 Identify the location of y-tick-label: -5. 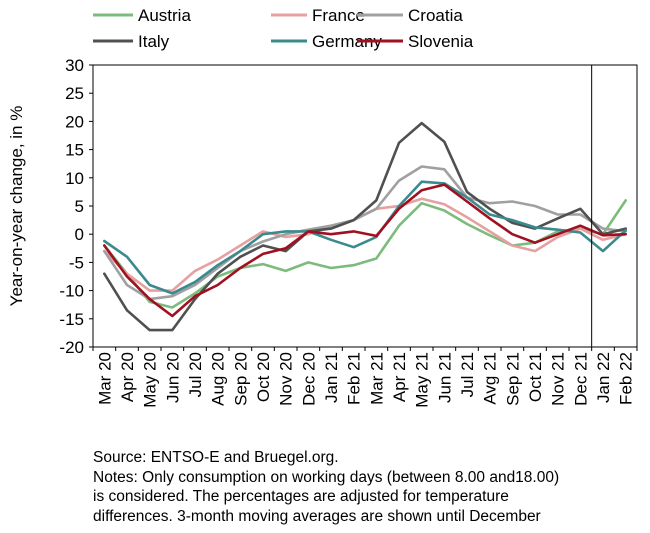
(76, 262).